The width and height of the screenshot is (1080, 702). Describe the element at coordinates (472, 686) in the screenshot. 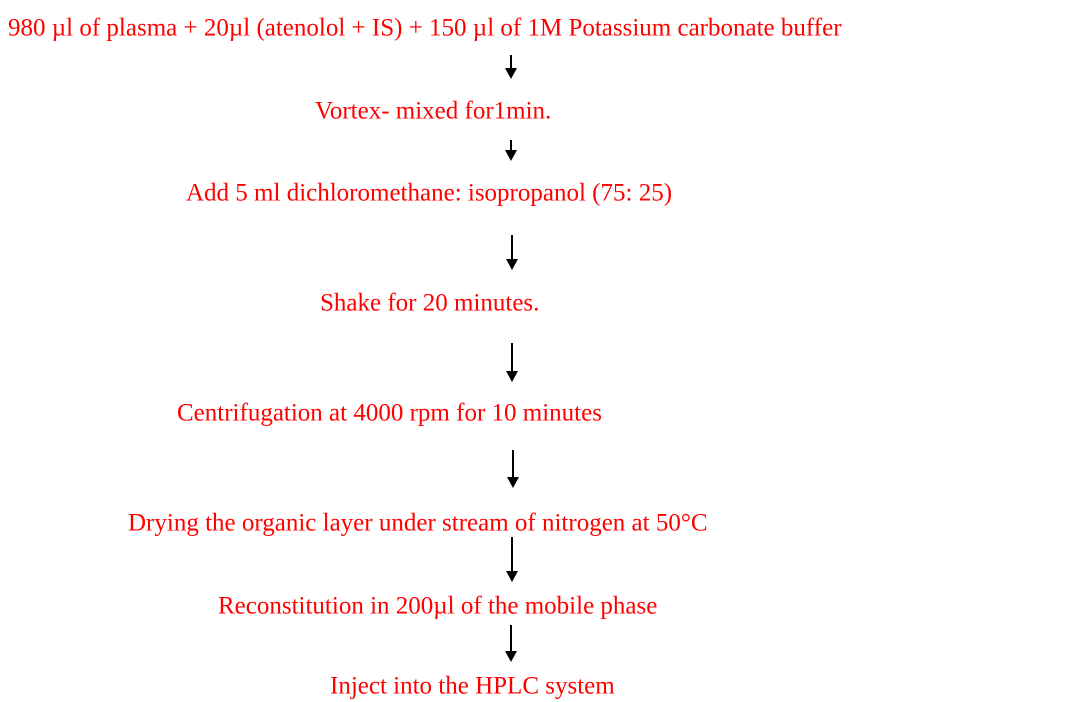

I see `step-label: Inject into the HPLC system` at that location.